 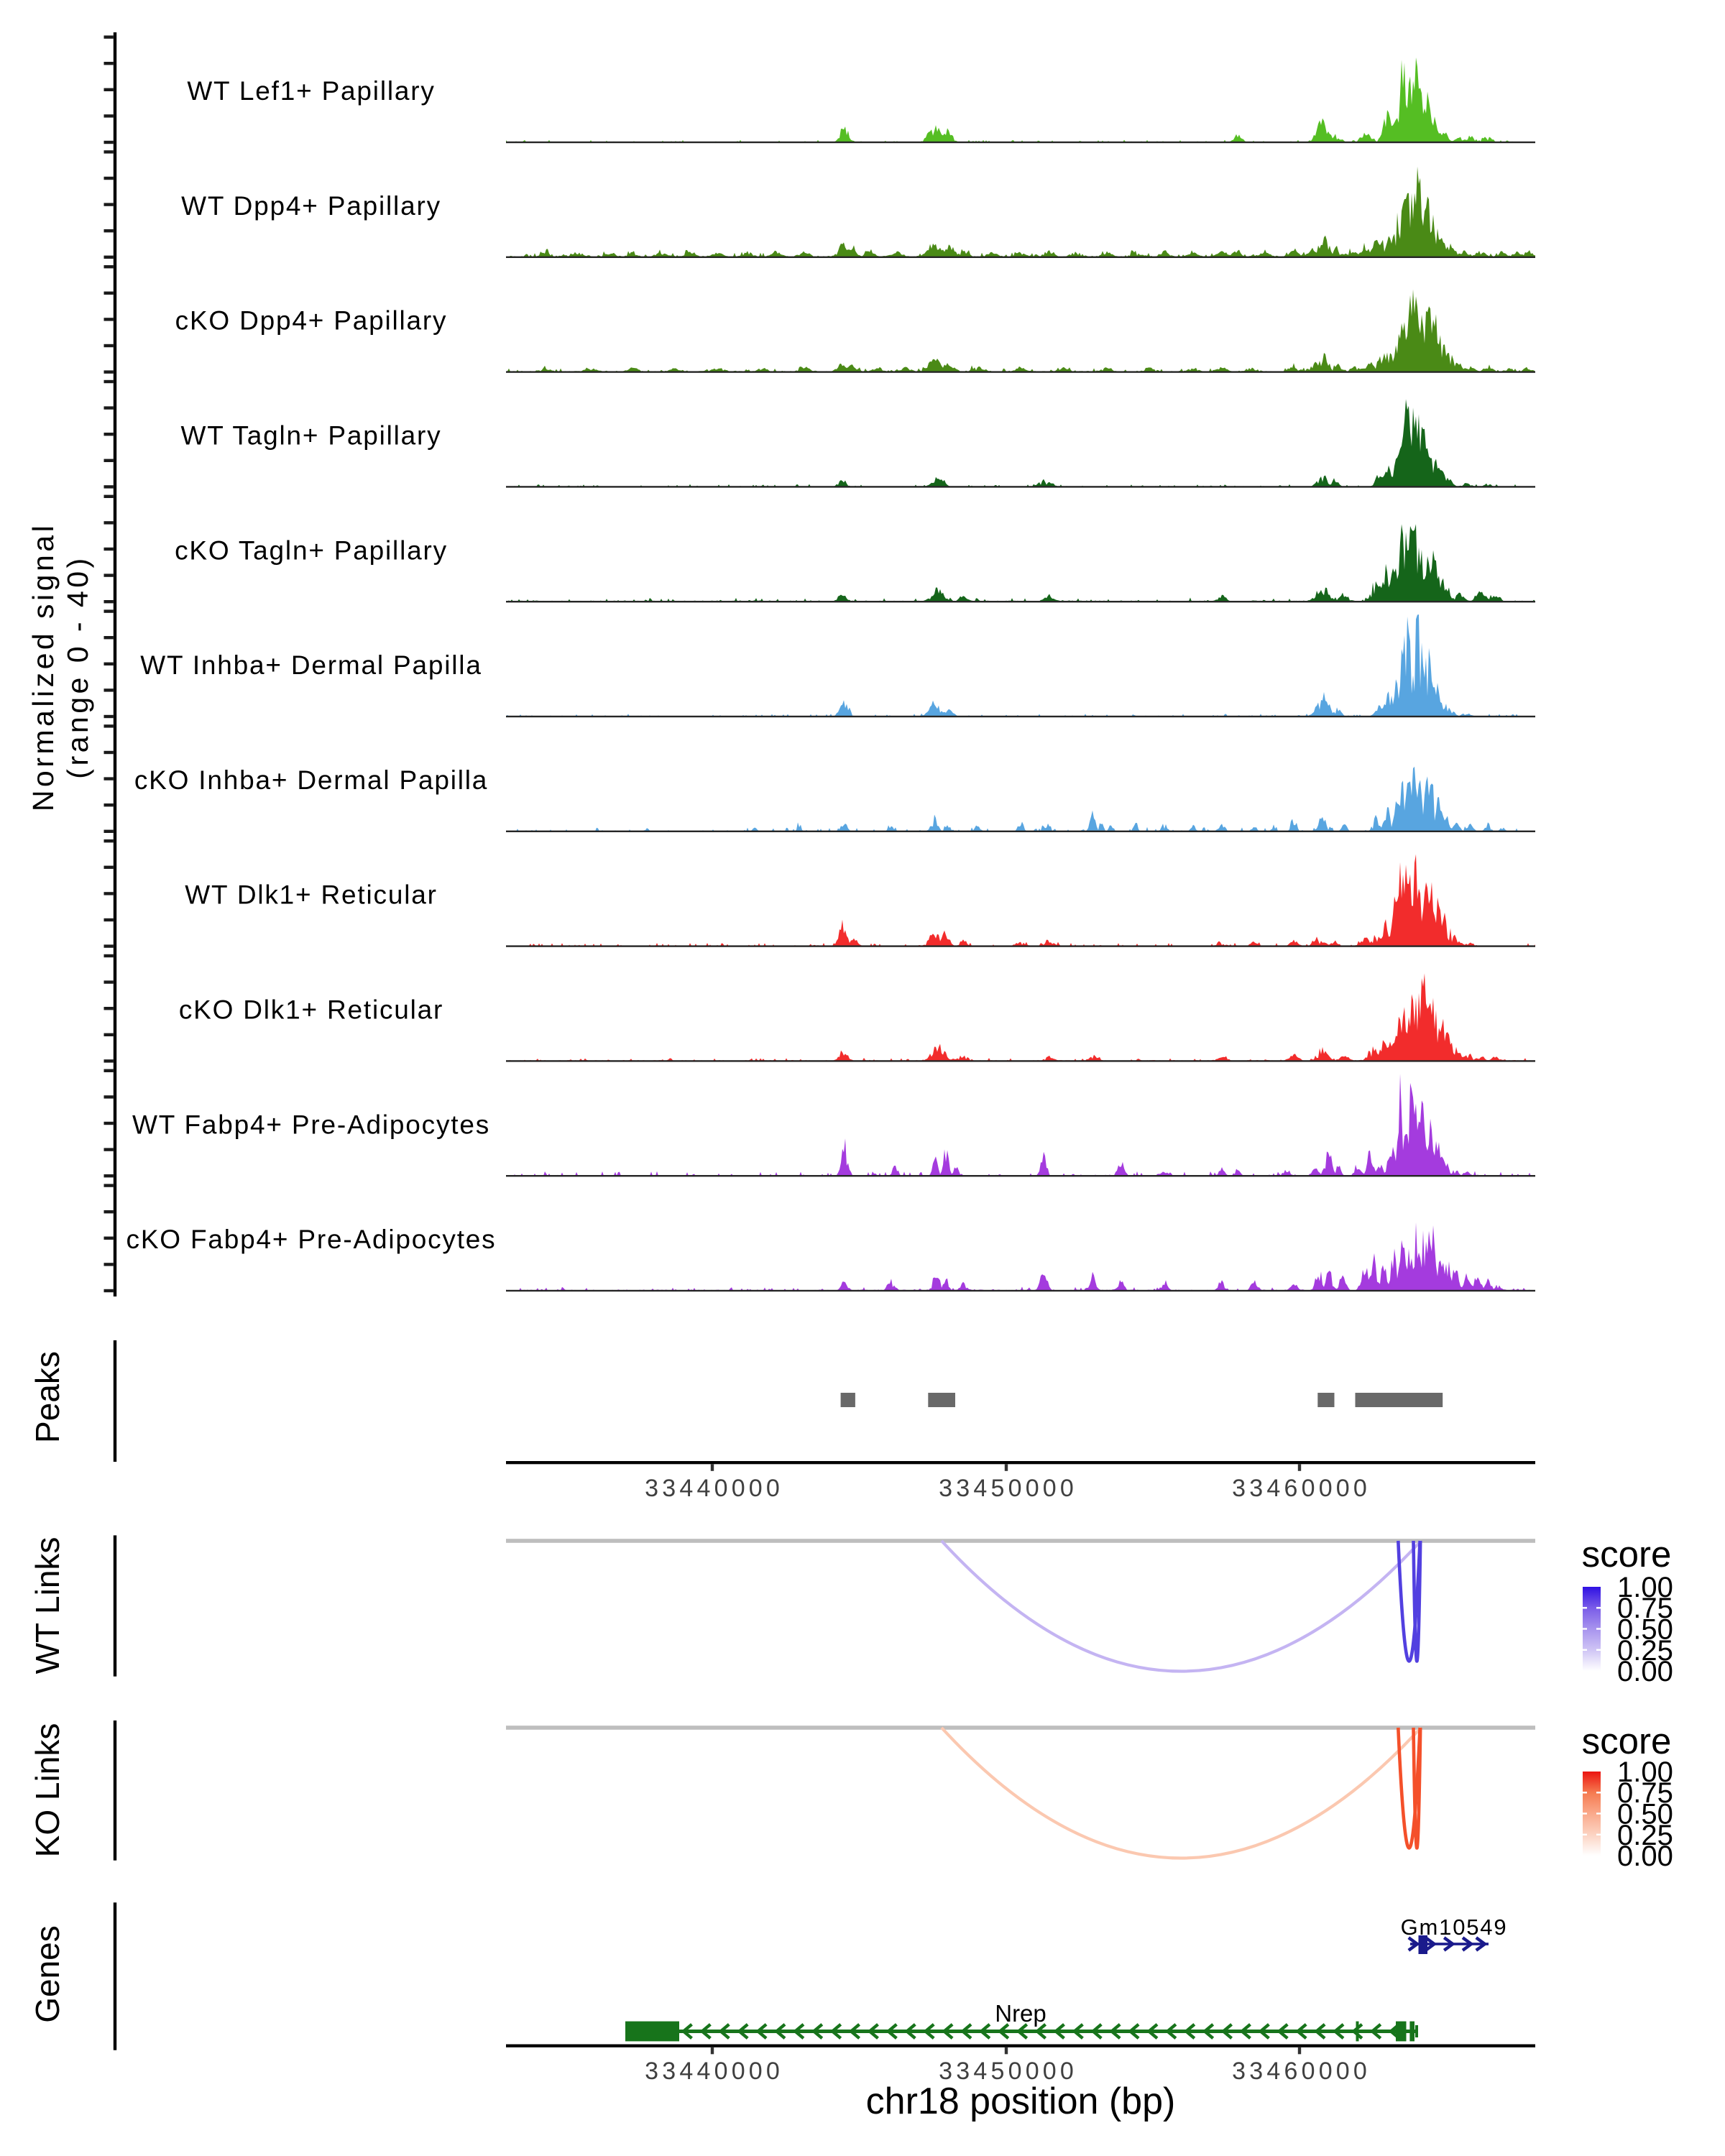 I want to click on svg-text: WT Inhba+ Dermal Papilla, so click(x=311, y=665).